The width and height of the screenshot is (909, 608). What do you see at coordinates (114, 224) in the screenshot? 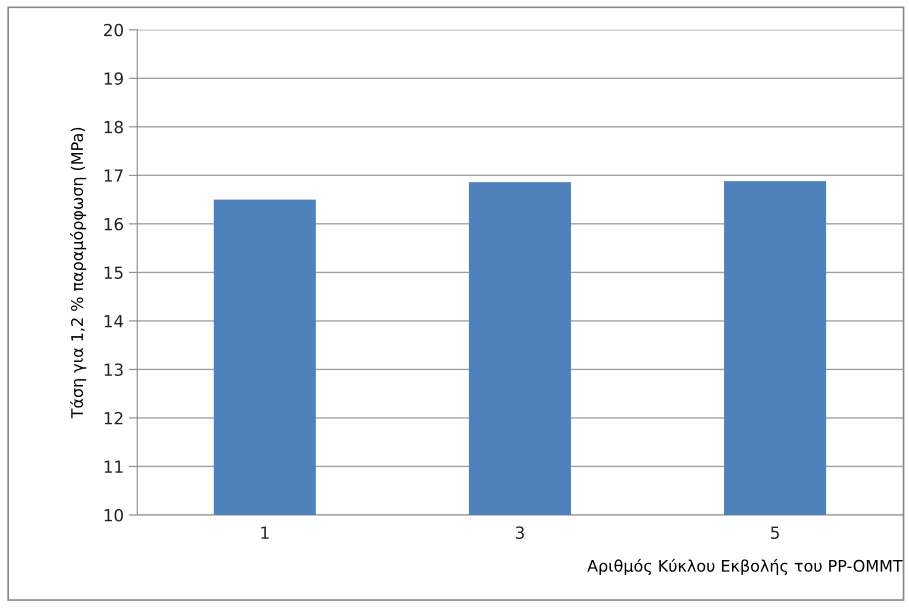
I see `y-tick-label: 16` at bounding box center [114, 224].